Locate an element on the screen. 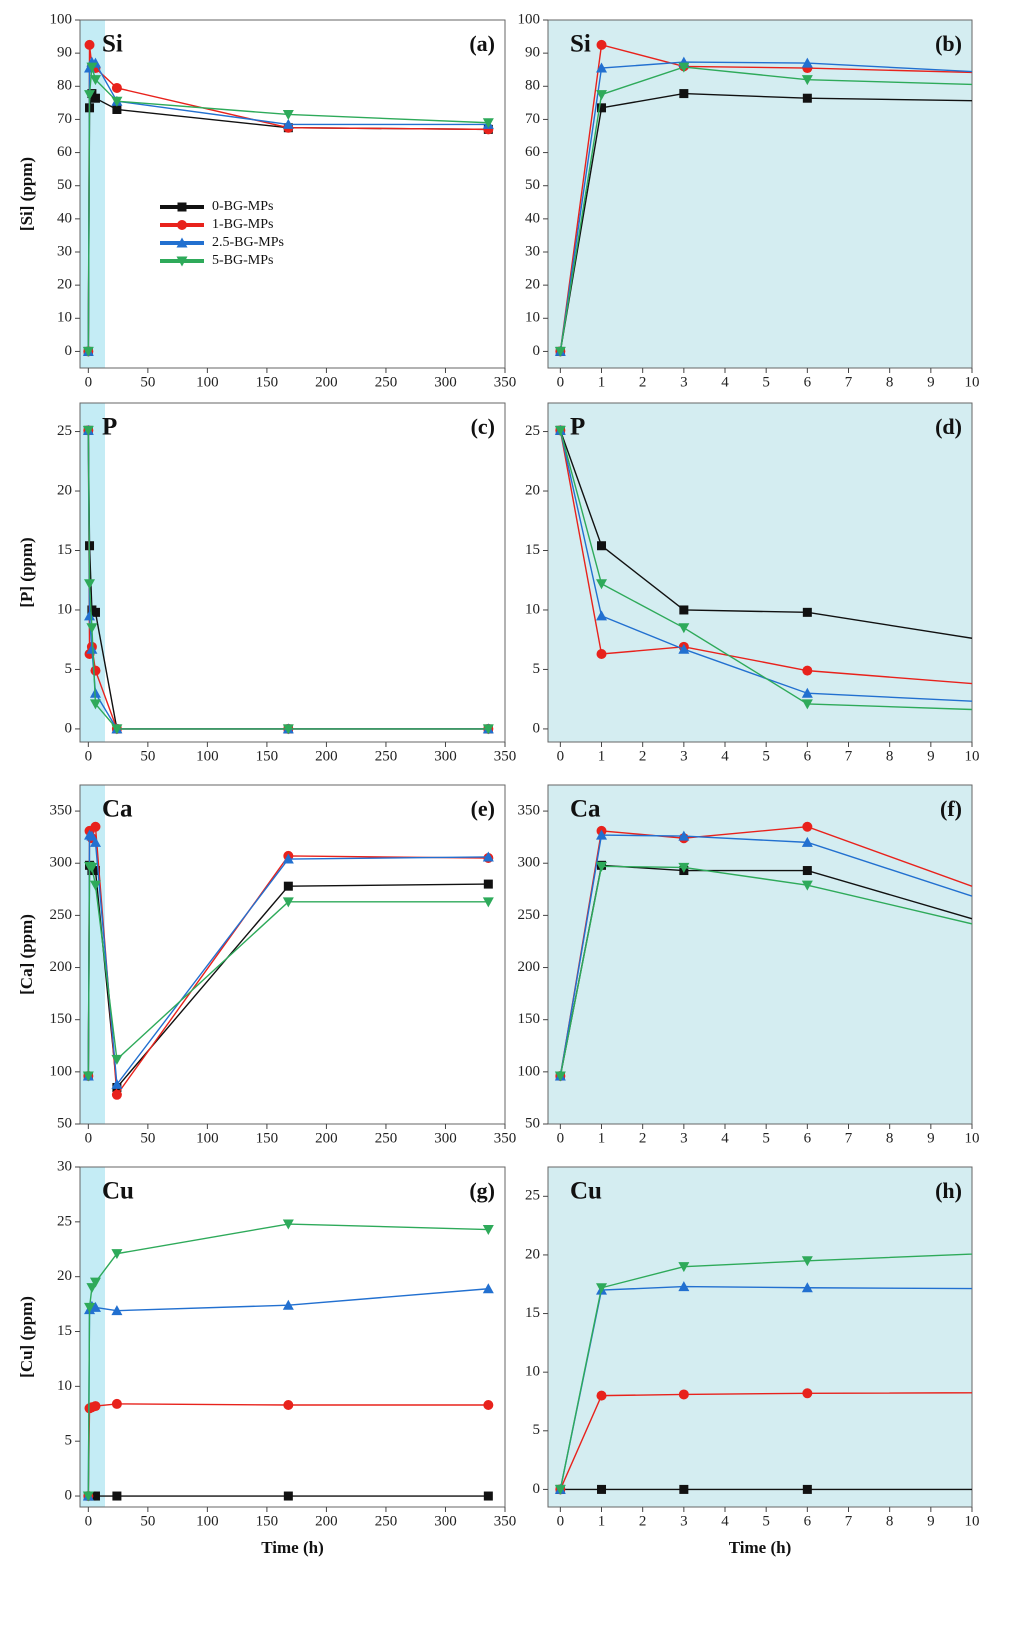  y-tick-label: 30 is located at coordinates (64, 1166).